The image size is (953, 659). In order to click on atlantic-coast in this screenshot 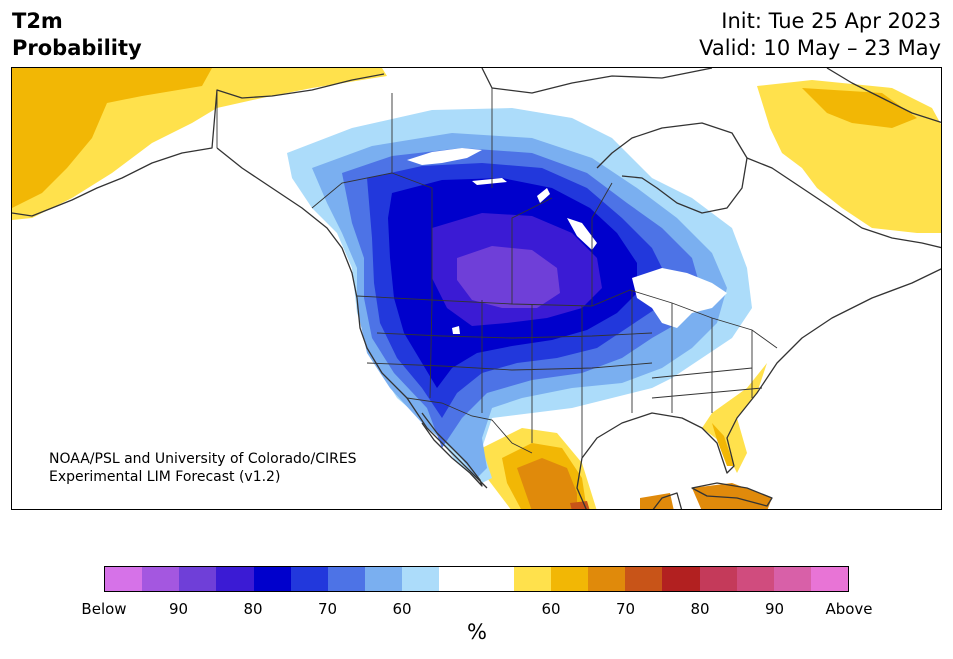, I will do `click(758, 388)`.